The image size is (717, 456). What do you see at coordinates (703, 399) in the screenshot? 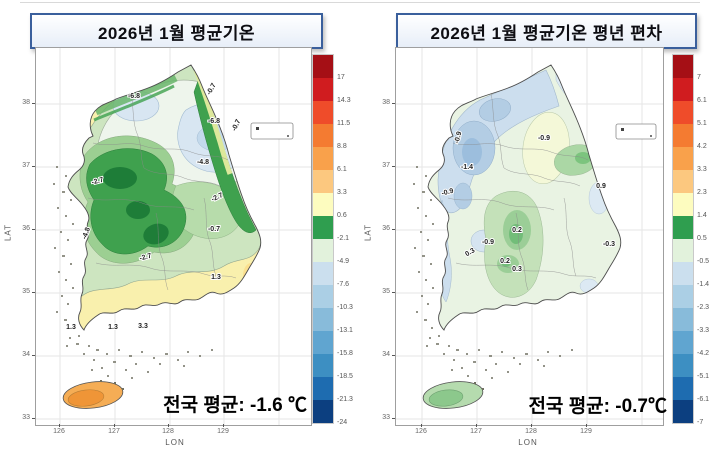
I see `colorbar-label: -6.1` at bounding box center [703, 399].